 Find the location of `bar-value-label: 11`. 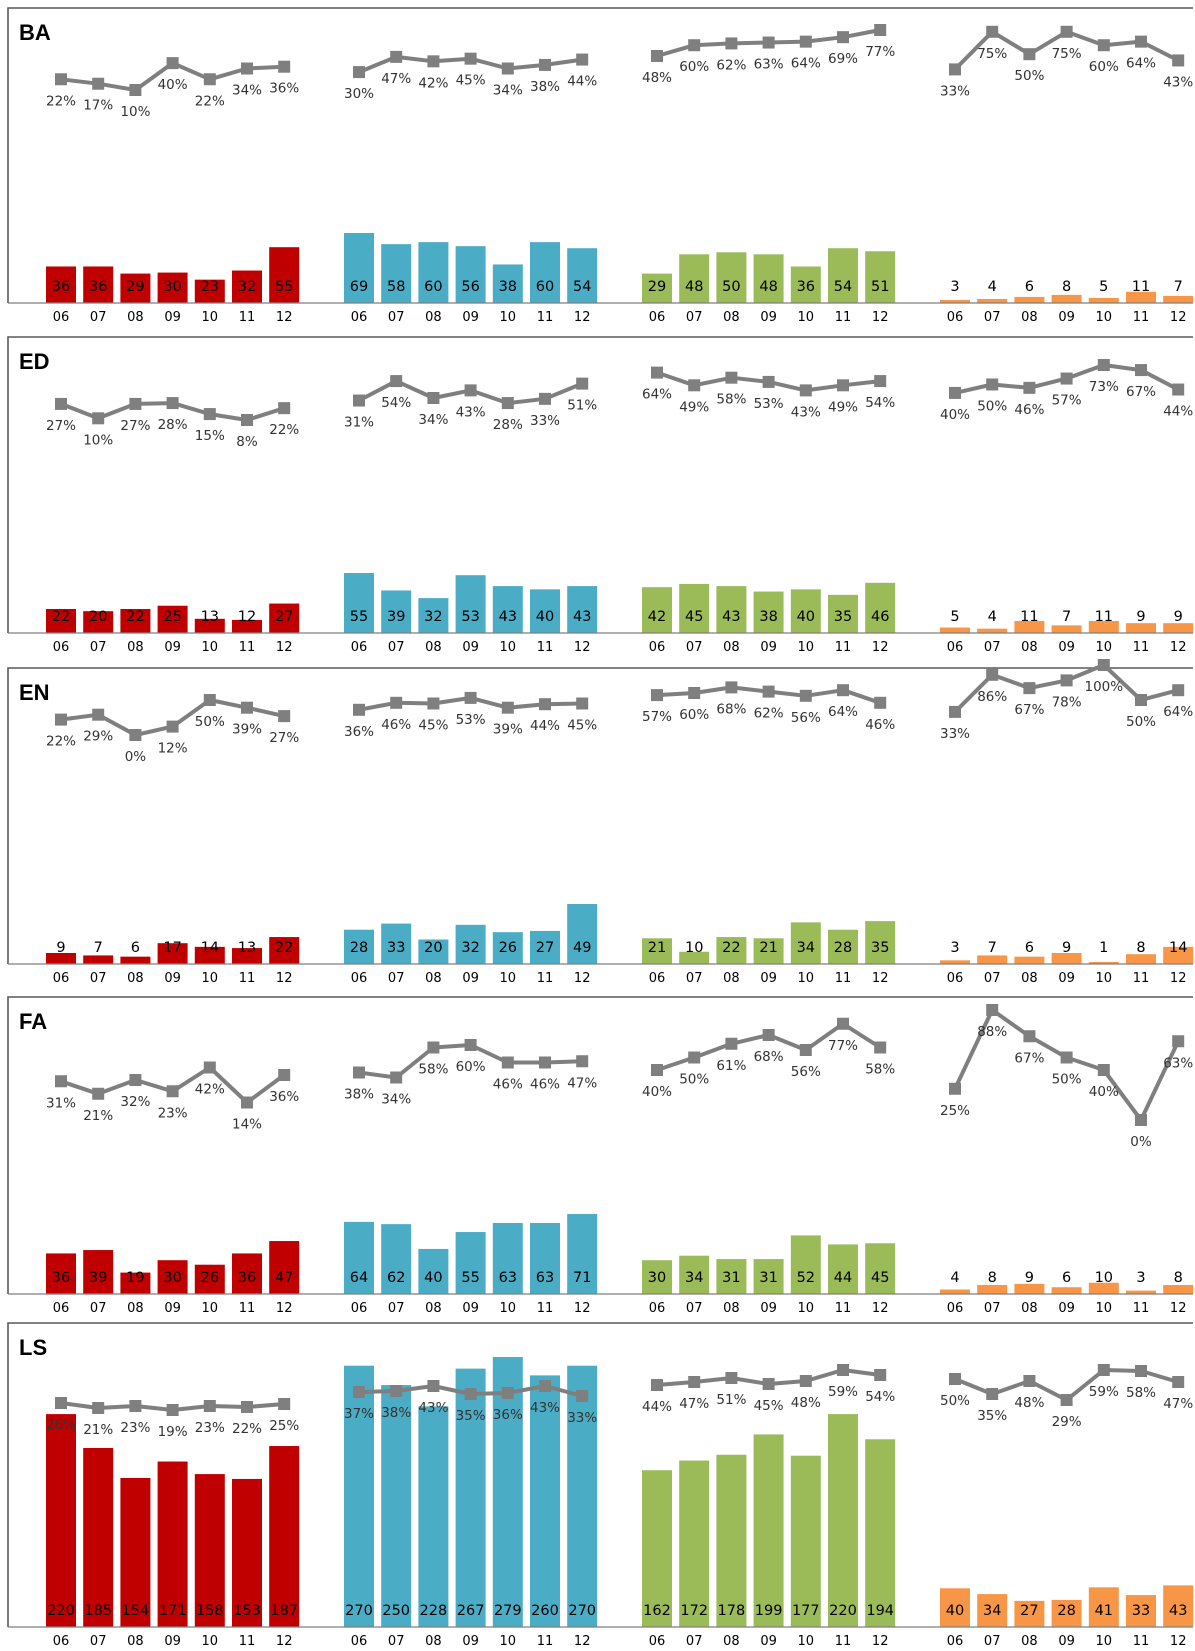

bar-value-label: 11 is located at coordinates (1029, 617).